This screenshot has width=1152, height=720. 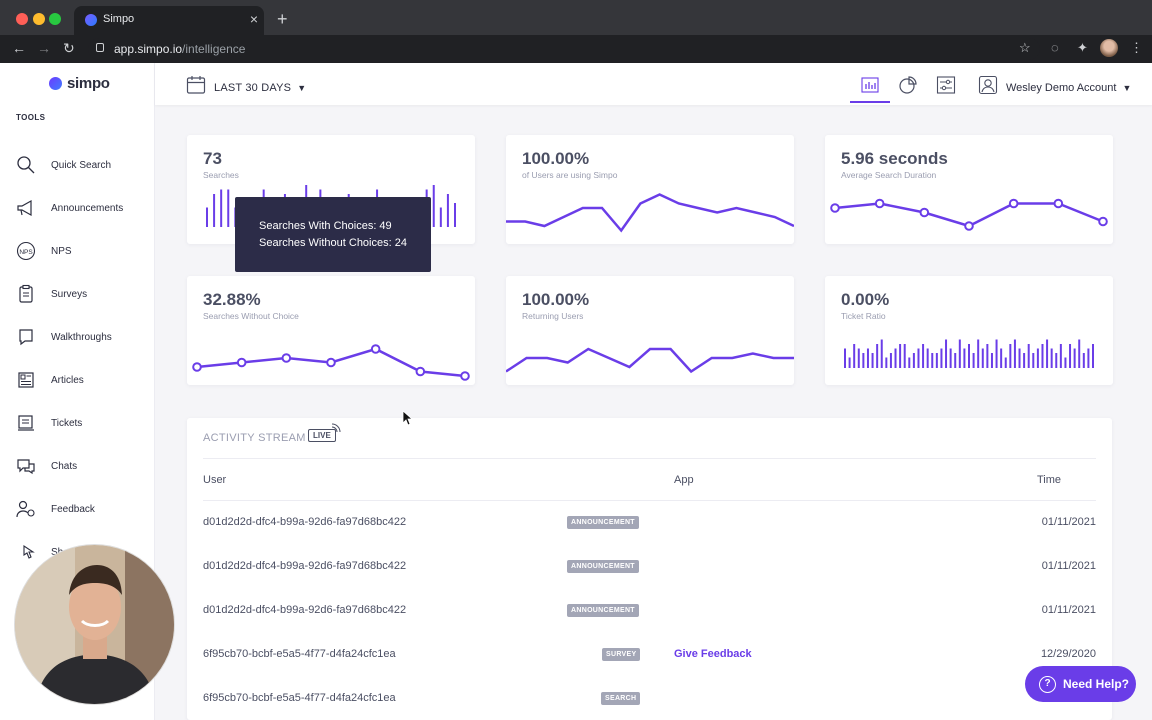 What do you see at coordinates (564, 49) in the screenshot?
I see `address-bar: app.simpo.io/intelligence` at bounding box center [564, 49].